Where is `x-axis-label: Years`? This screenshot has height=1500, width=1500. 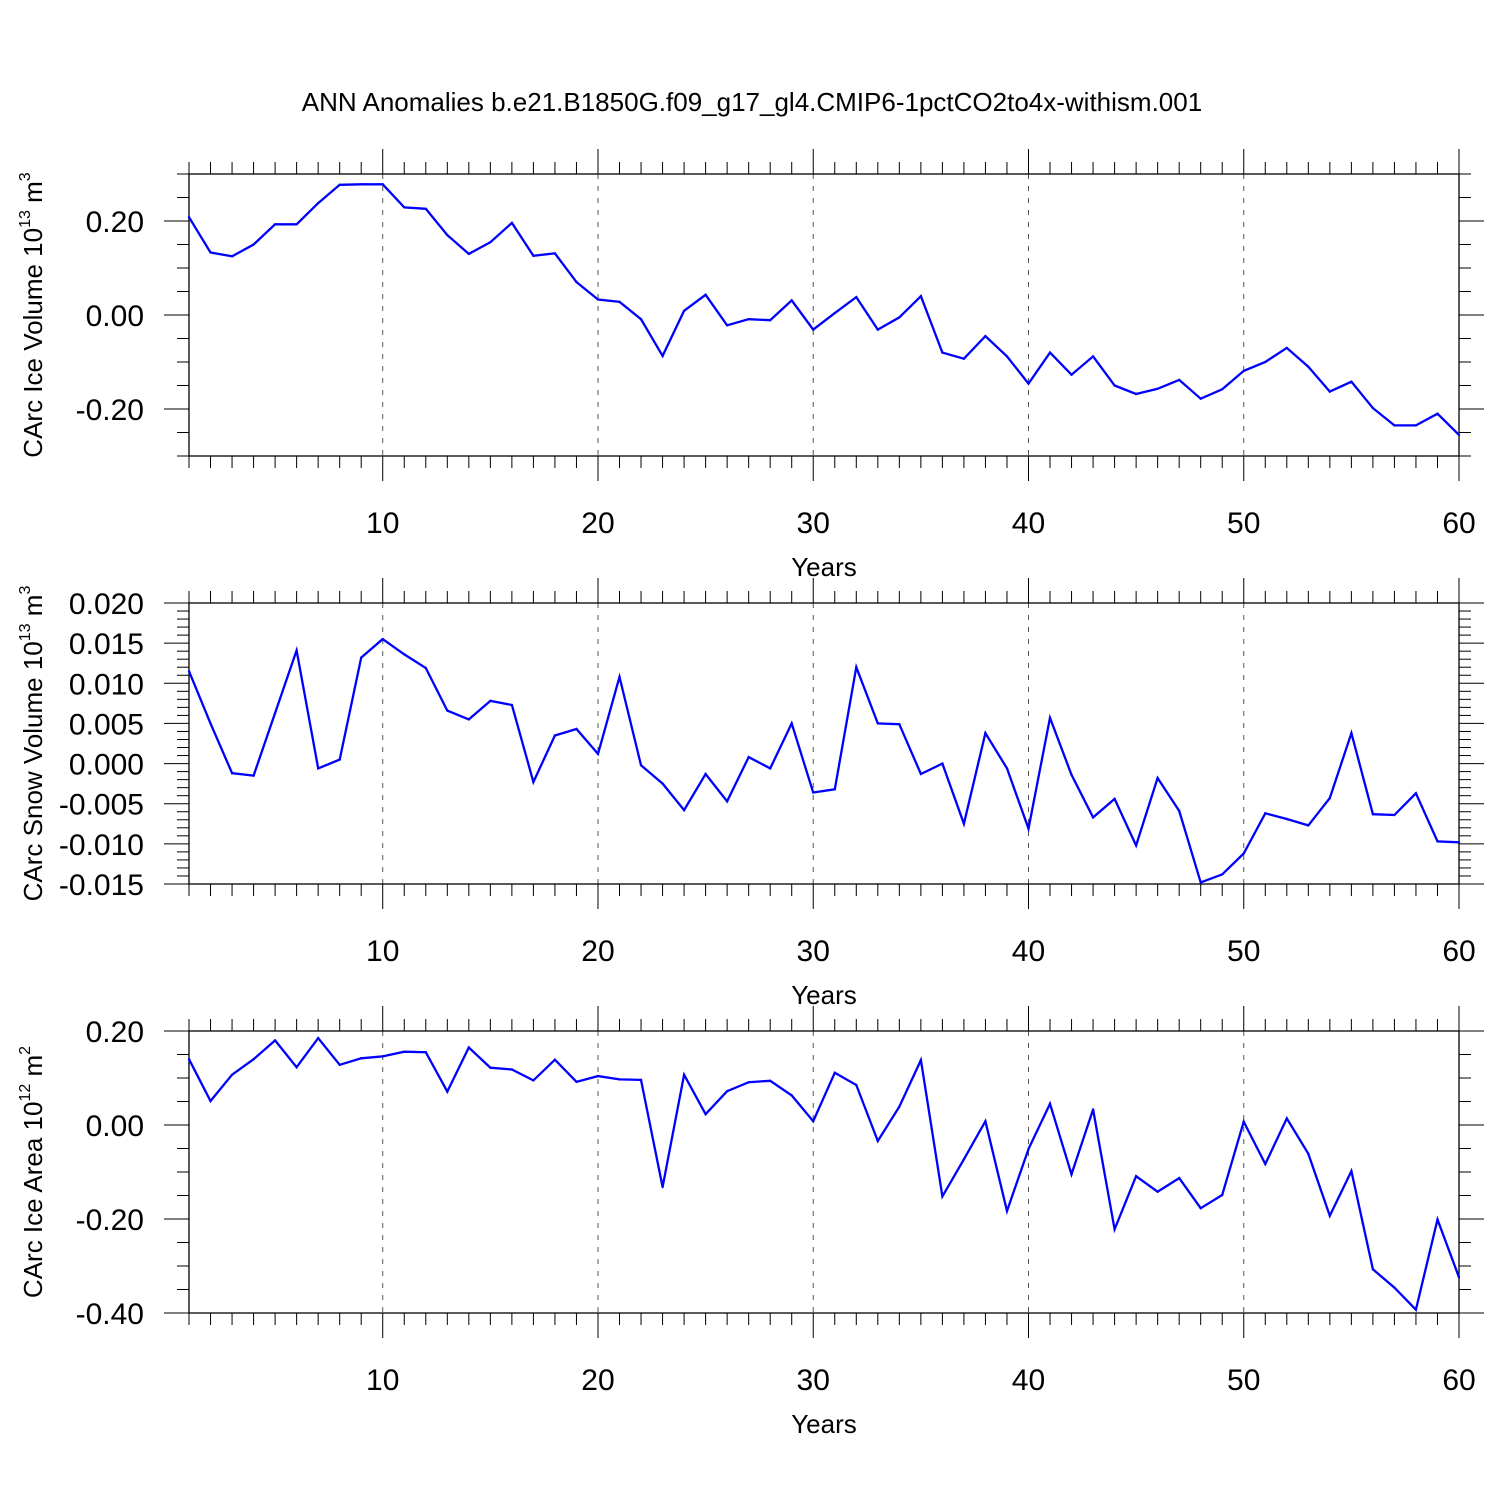
x-axis-label: Years is located at coordinates (824, 567).